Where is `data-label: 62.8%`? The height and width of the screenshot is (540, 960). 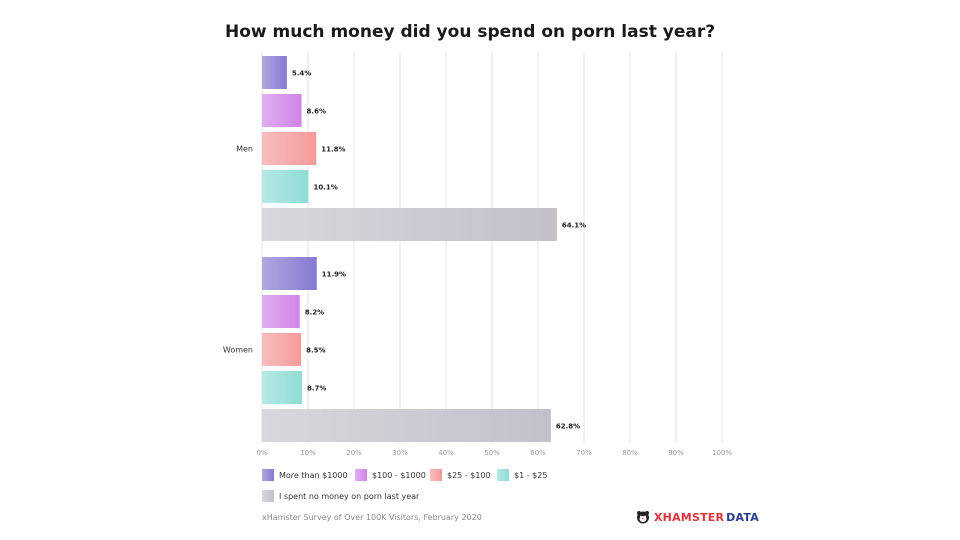 data-label: 62.8% is located at coordinates (568, 427).